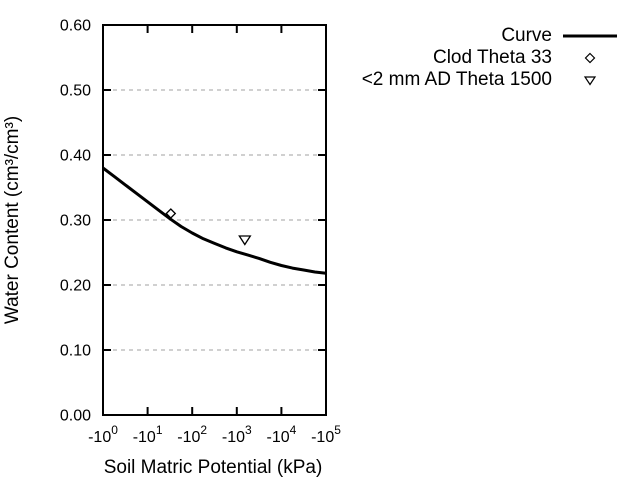 This screenshot has width=640, height=480. I want to click on line-sample-svg, so click(590, 36).